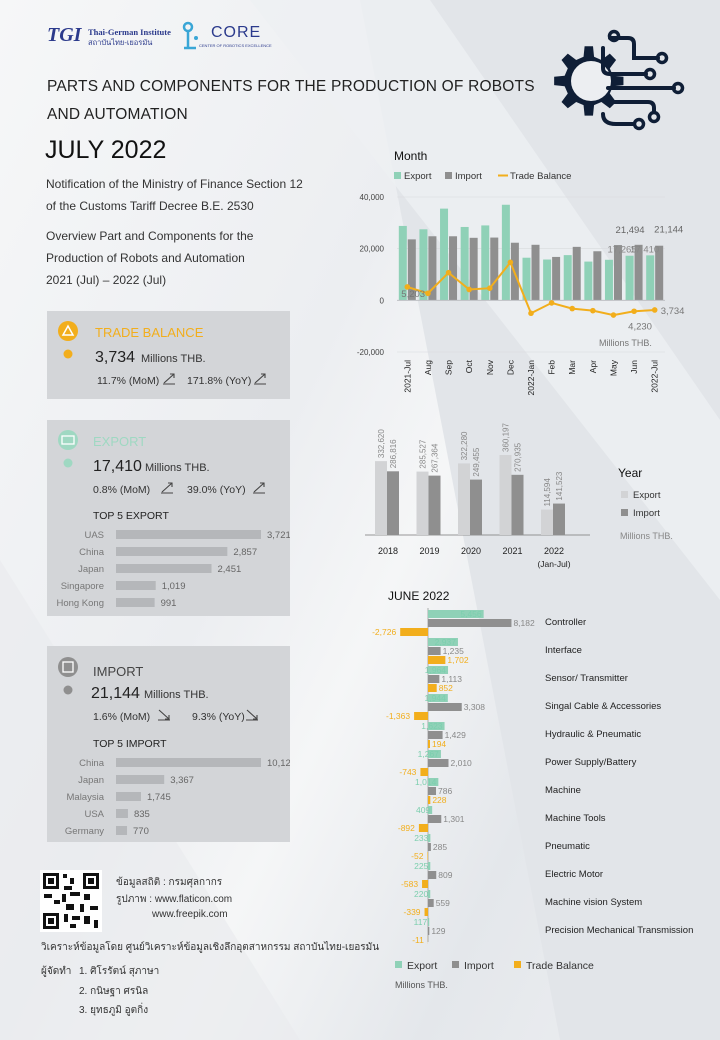 This screenshot has height=1040, width=720. I want to click on trade-balance-value: 3,734, so click(115, 357).